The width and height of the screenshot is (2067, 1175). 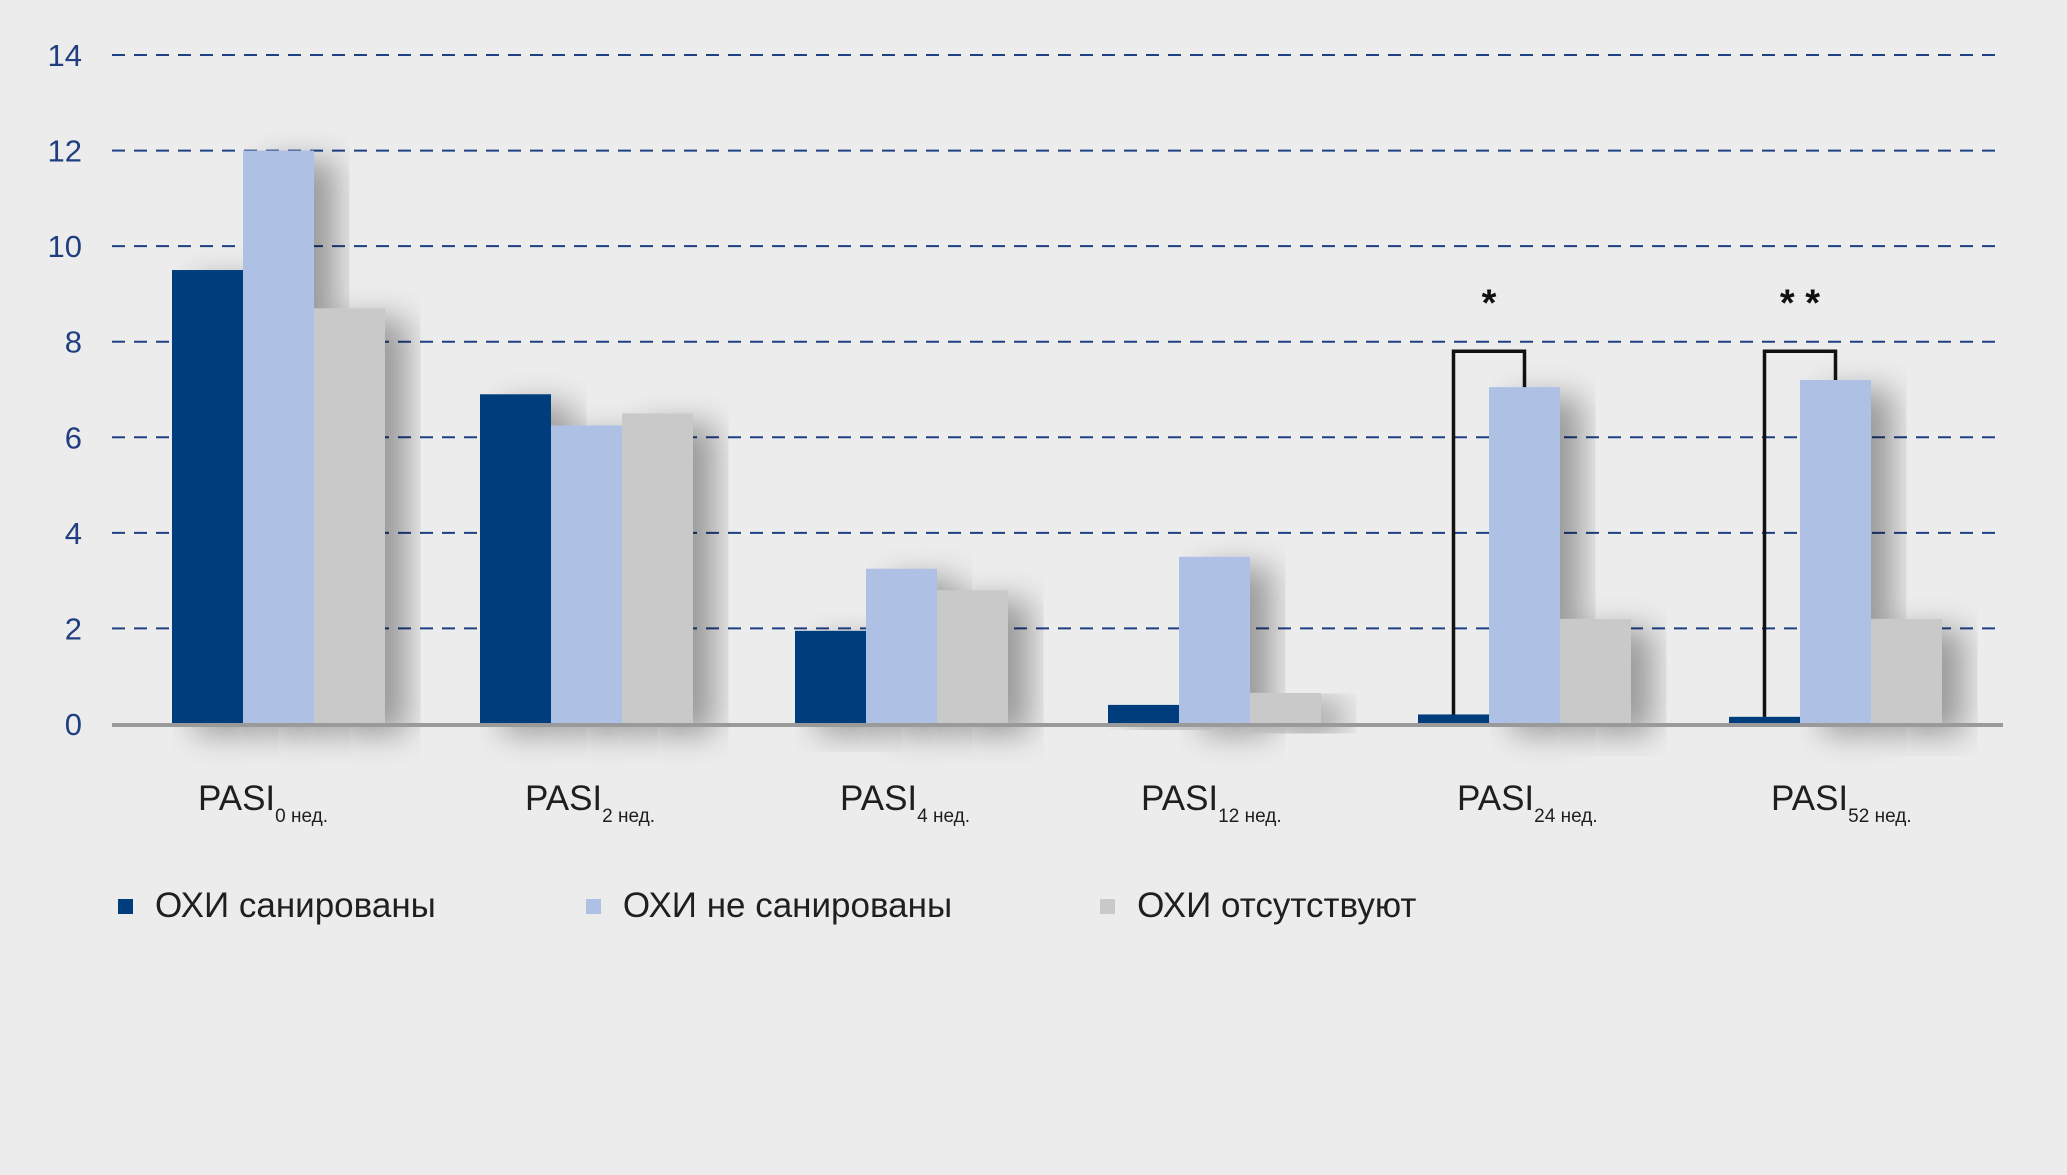 I want to click on y-tick-label: 2, so click(x=73, y=628).